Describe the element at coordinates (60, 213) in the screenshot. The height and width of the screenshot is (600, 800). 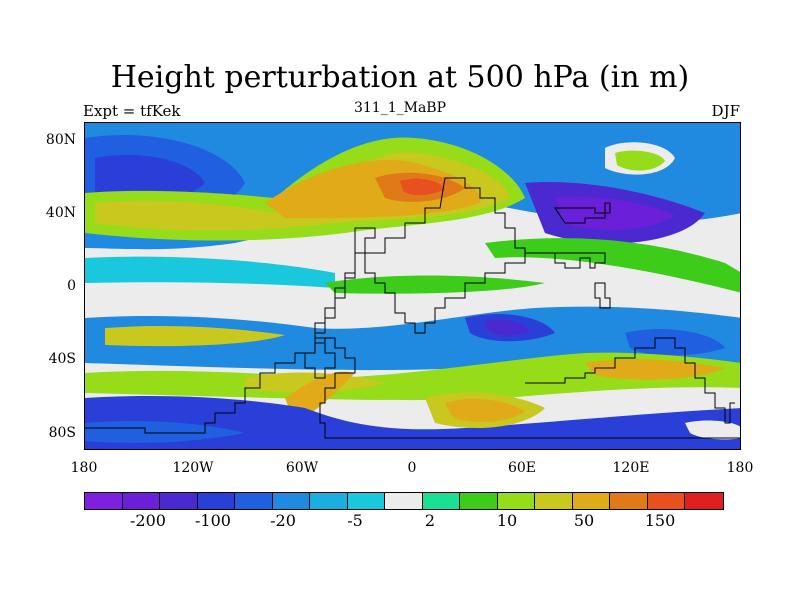
I see `y-tick-label: 40N` at that location.